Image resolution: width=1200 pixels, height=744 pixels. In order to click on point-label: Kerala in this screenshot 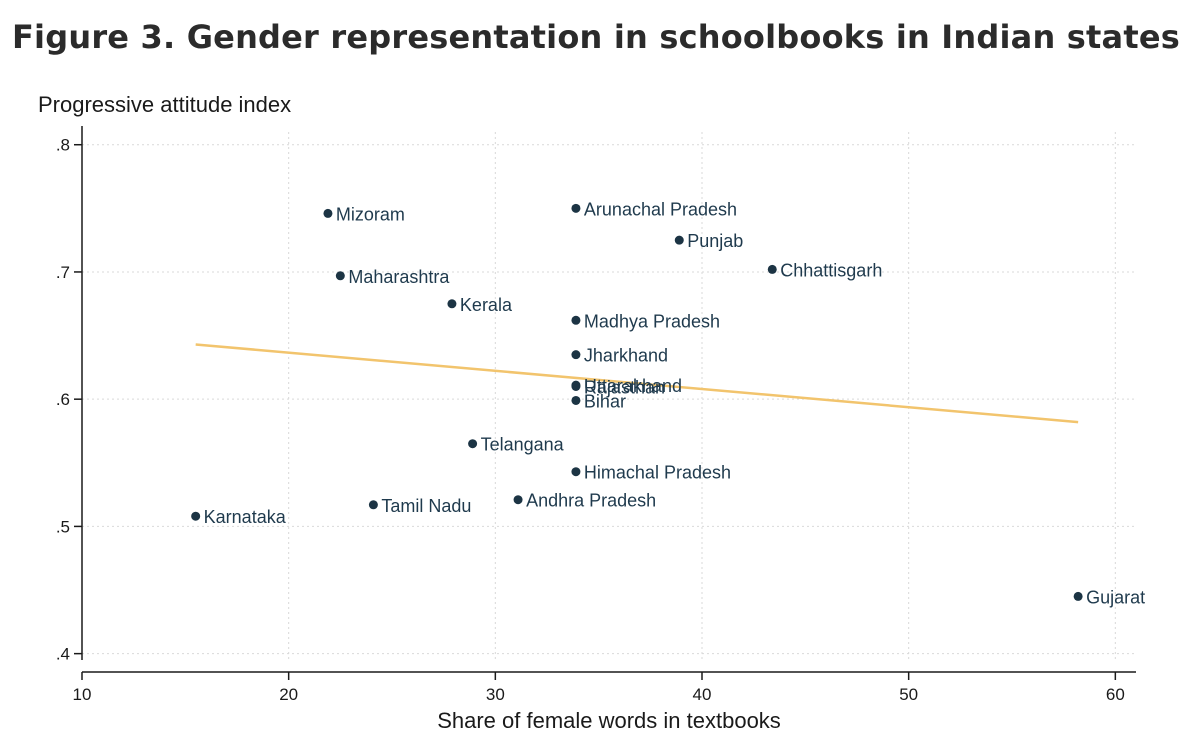, I will do `click(486, 305)`.